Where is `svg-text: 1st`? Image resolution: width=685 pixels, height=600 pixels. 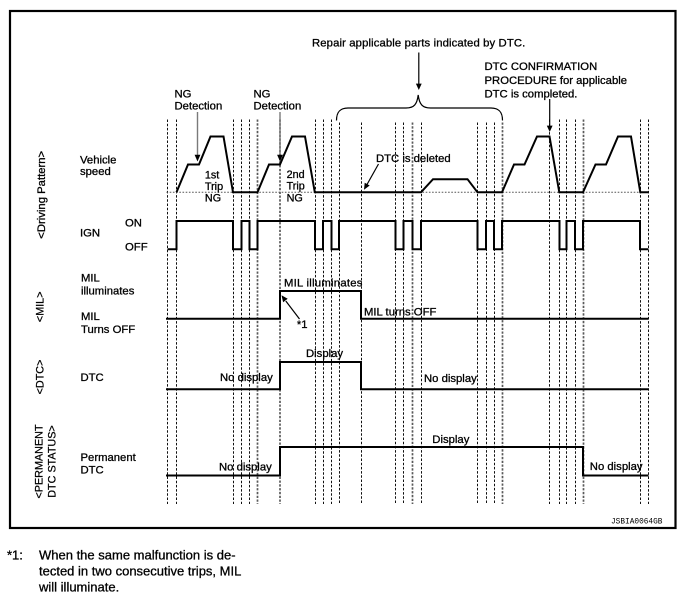 svg-text: 1st is located at coordinates (212, 176).